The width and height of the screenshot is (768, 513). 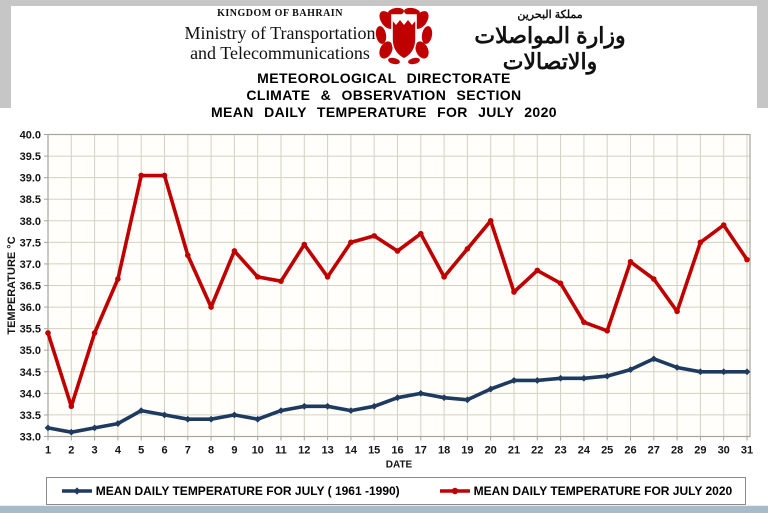 I want to click on frame-right-strip, so click(x=762, y=54).